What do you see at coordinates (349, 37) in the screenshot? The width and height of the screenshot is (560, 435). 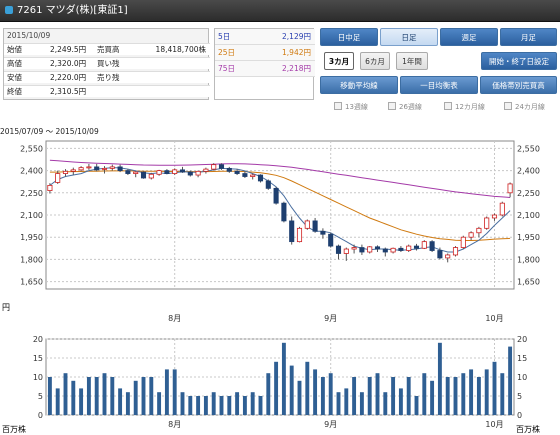 I see `tab-intraday: 日中足` at bounding box center [349, 37].